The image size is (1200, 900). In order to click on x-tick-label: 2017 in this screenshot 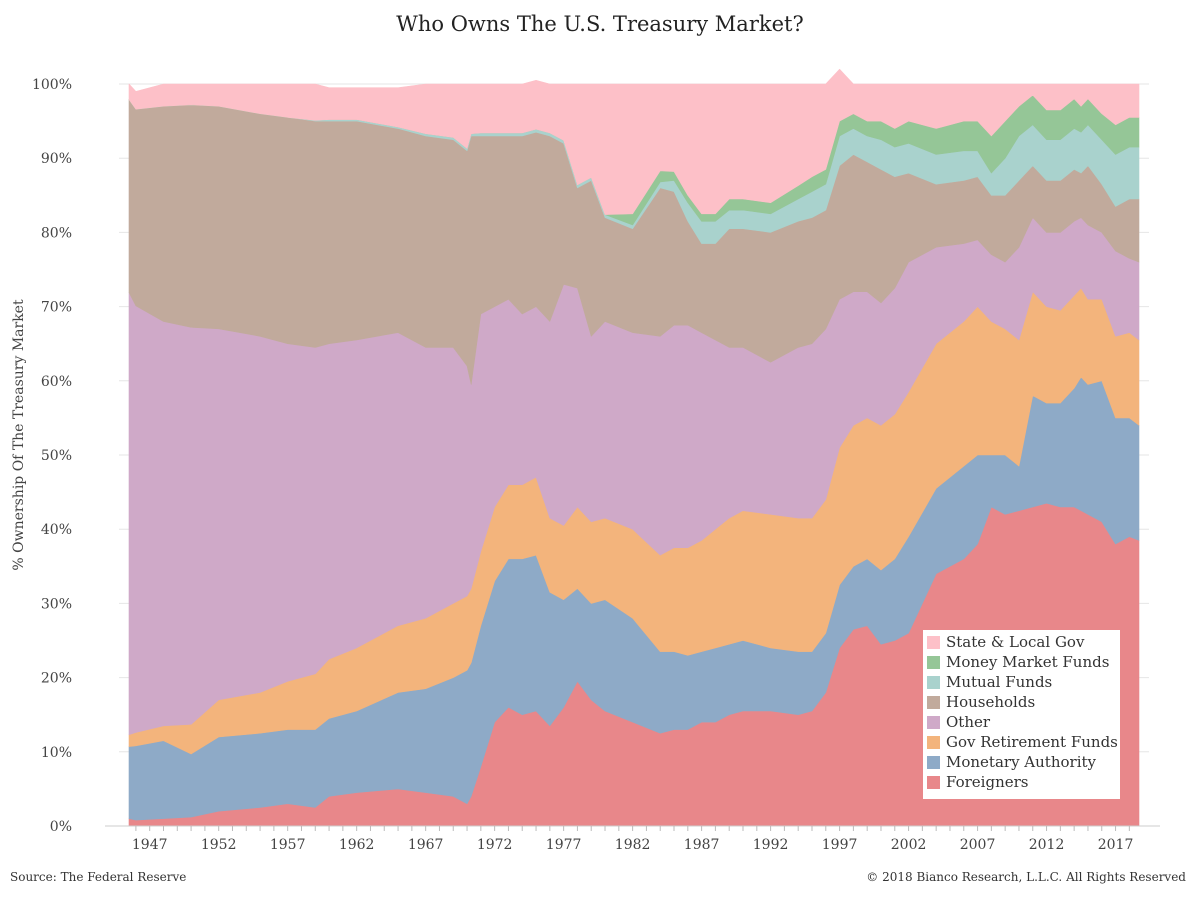, I will do `click(1116, 845)`.